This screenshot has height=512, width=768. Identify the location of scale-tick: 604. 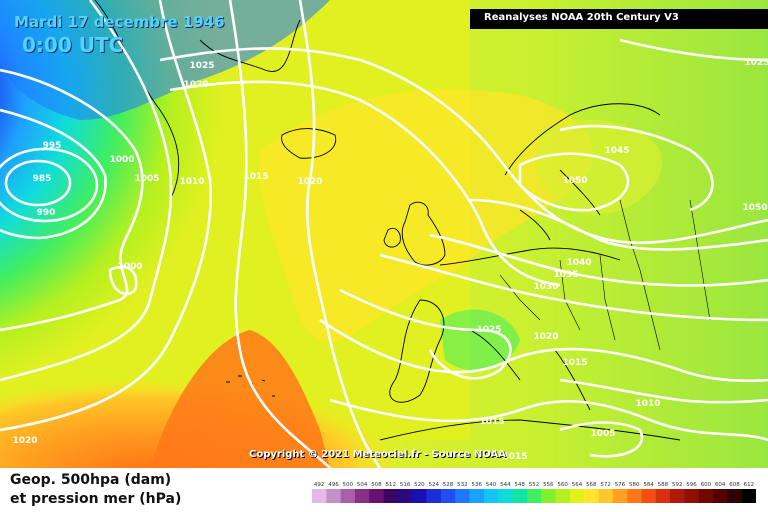
(720, 485).